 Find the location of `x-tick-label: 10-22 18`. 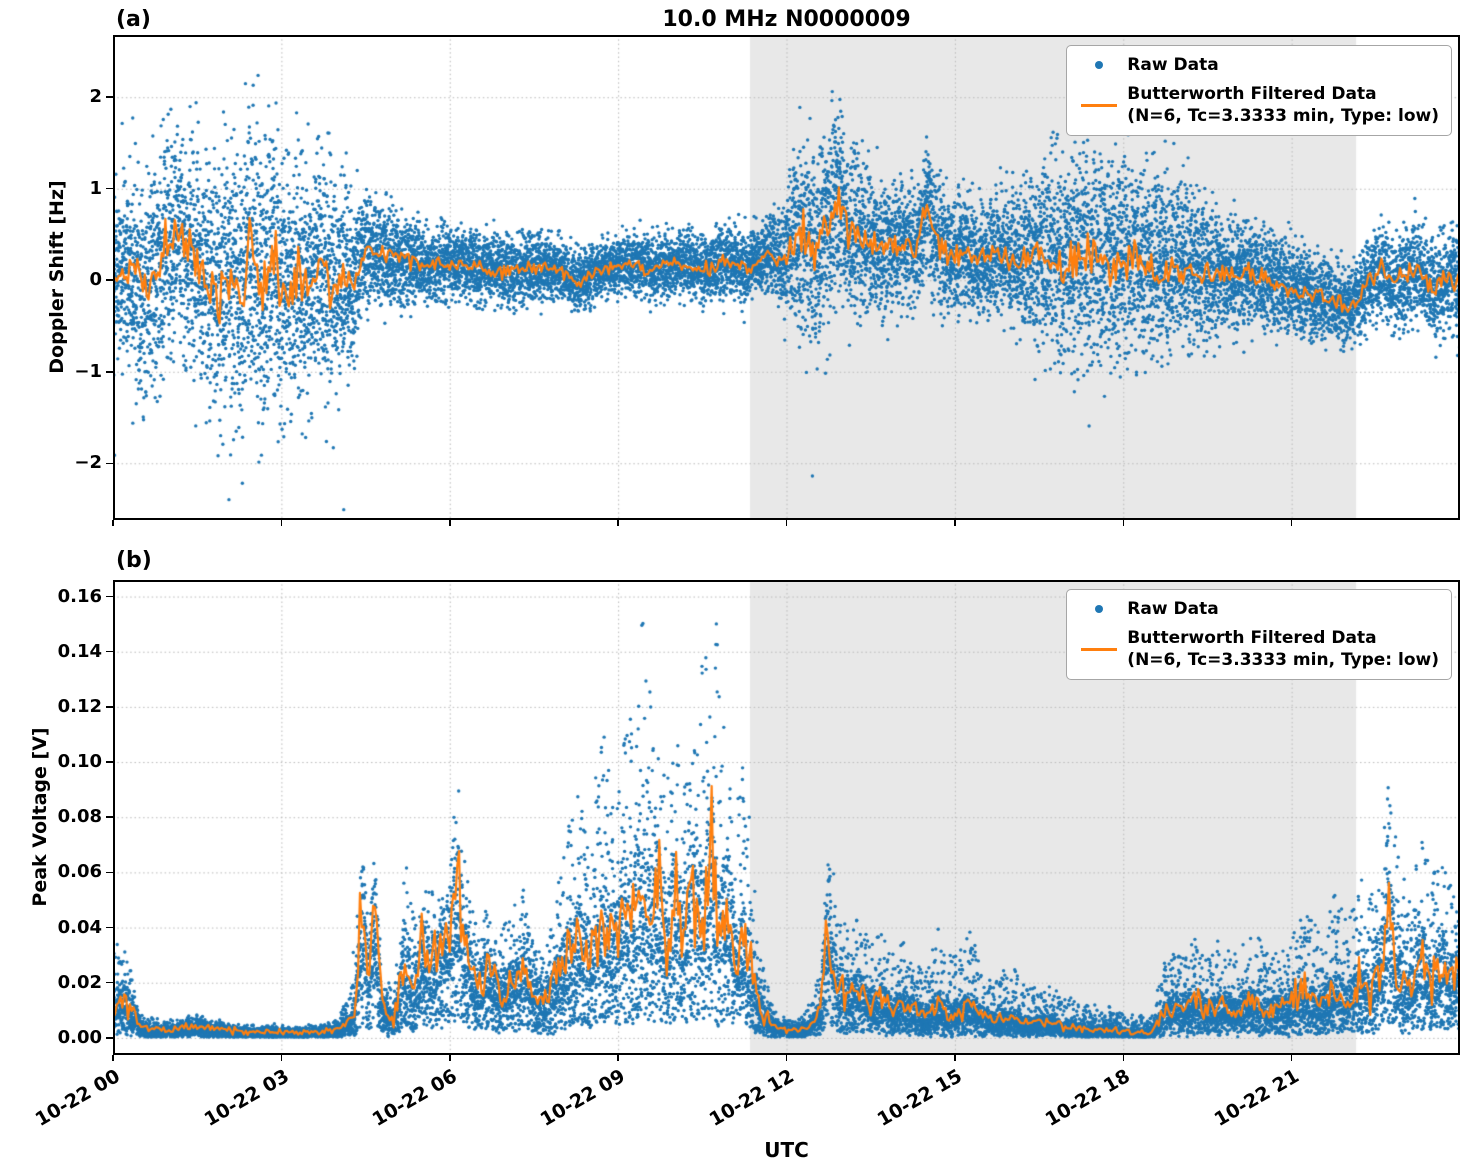

x-tick-label: 10-22 18 is located at coordinates (1088, 1098).